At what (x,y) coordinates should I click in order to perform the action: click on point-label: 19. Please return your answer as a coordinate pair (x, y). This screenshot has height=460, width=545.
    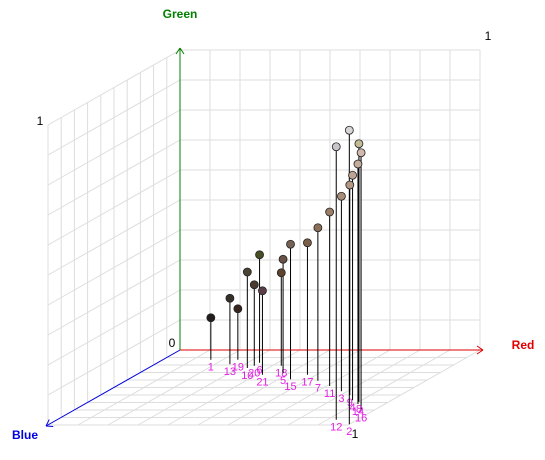
    Looking at the image, I should click on (238, 368).